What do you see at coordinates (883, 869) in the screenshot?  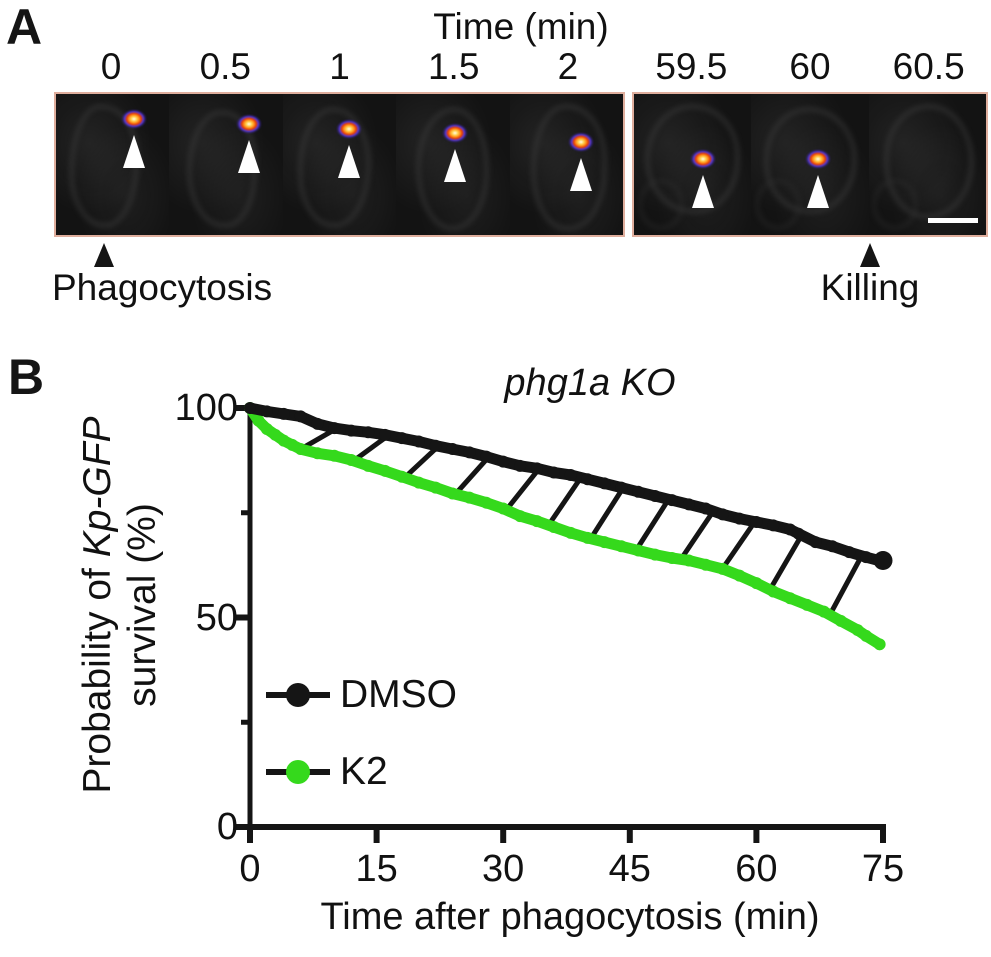 I see `x-tick-label-75: 75` at bounding box center [883, 869].